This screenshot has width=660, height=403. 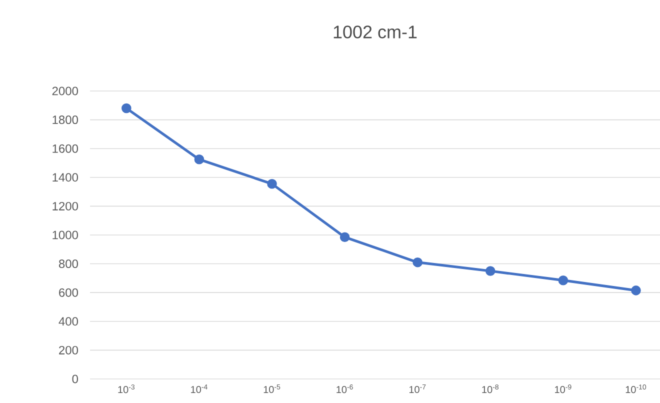 What do you see at coordinates (68, 321) in the screenshot?
I see `y-tick-label: 400` at bounding box center [68, 321].